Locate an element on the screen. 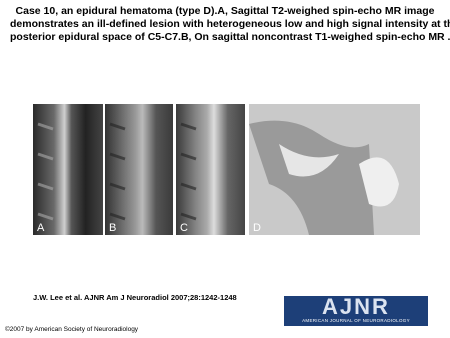 This screenshot has width=450, height=338. panel-label: D is located at coordinates (257, 228).